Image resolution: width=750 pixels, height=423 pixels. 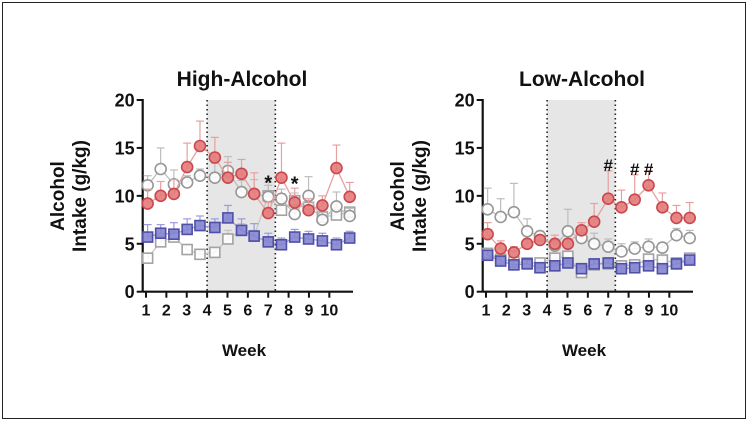 I want to click on x-tick-label: 4, so click(x=547, y=311).